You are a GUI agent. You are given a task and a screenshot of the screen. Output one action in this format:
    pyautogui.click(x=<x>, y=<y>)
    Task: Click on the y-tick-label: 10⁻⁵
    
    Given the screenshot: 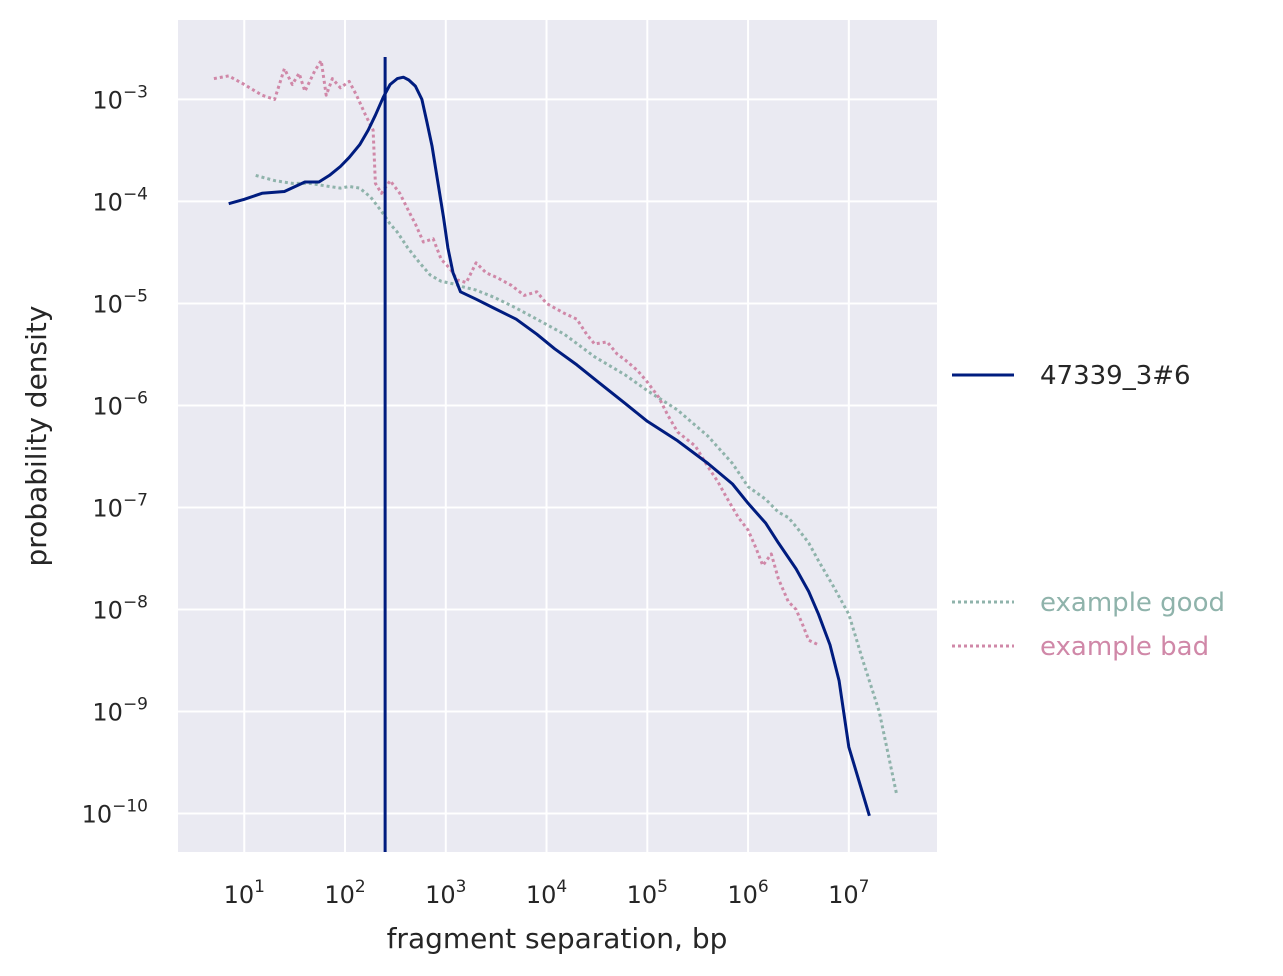 What is the action you would take?
    pyautogui.click(x=120, y=302)
    